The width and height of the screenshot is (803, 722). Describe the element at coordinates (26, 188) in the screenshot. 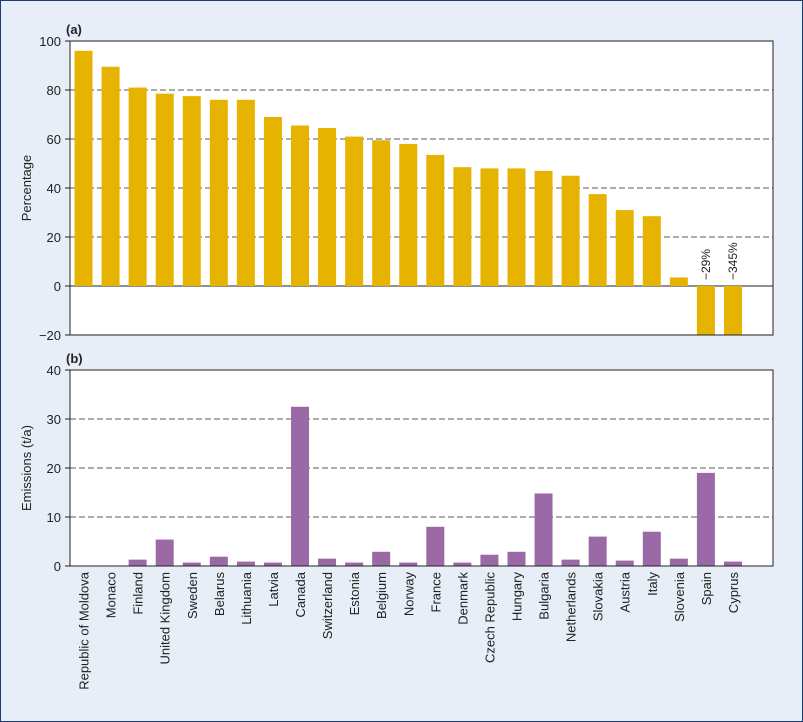

I see `panel-a-y-axis-title: Percentage` at that location.